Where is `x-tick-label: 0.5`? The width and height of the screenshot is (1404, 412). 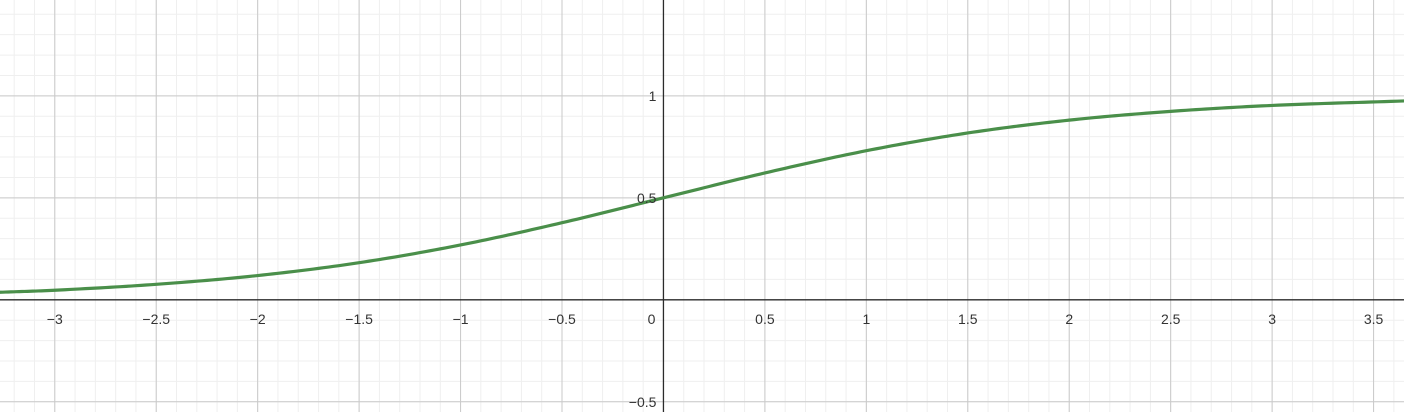
x-tick-label: 0.5 is located at coordinates (765, 319).